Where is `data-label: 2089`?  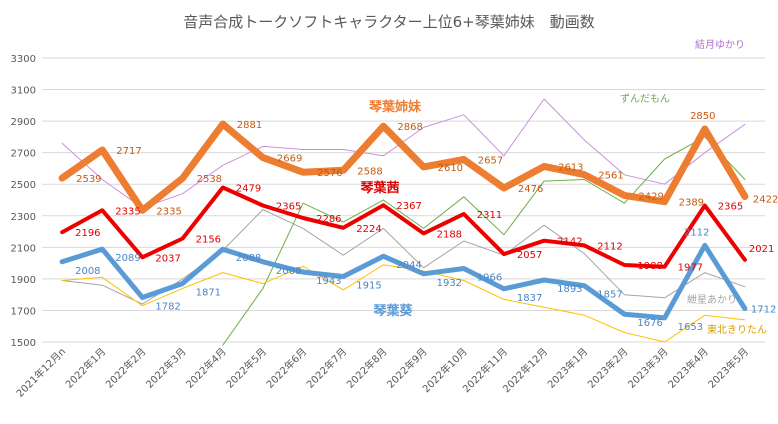
data-label: 2089 is located at coordinates (127, 258).